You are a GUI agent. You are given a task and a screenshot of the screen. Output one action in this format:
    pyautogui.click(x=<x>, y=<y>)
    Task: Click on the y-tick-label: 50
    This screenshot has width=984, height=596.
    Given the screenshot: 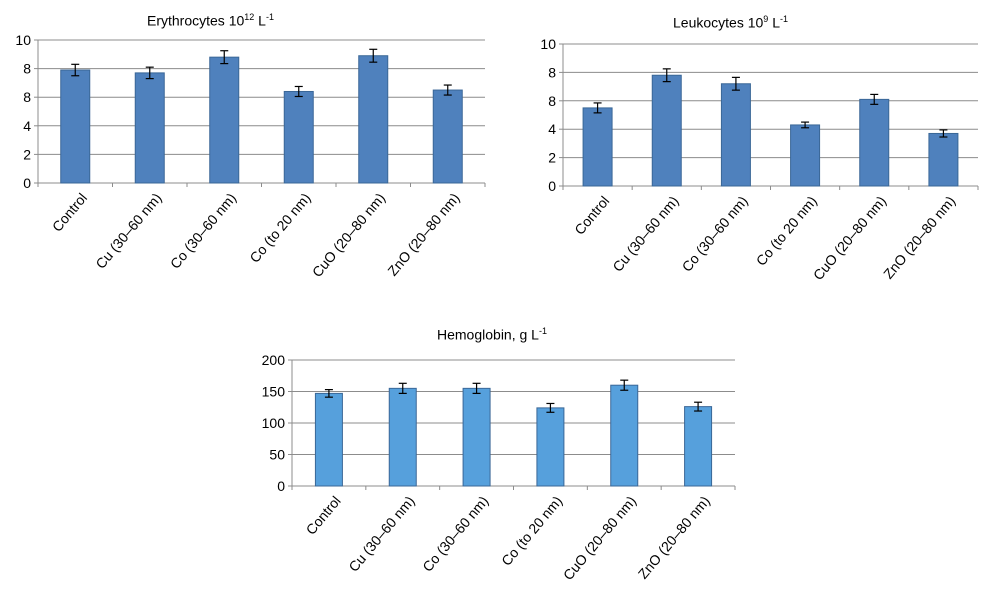 What is the action you would take?
    pyautogui.click(x=277, y=455)
    